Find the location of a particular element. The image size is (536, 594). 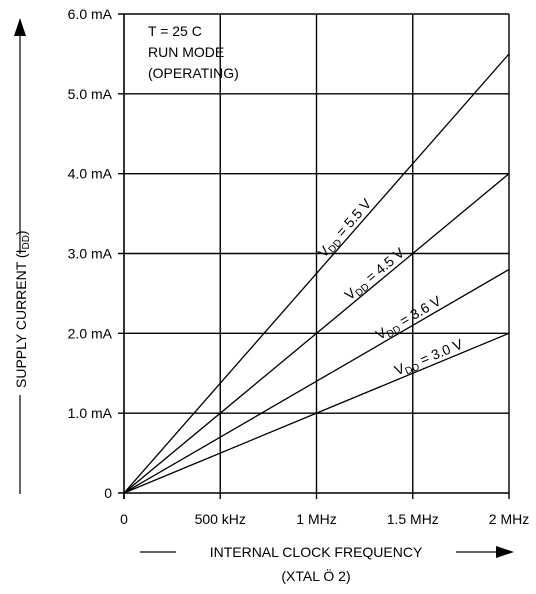

annotation-operating: (OPERATING) is located at coordinates (193, 73).